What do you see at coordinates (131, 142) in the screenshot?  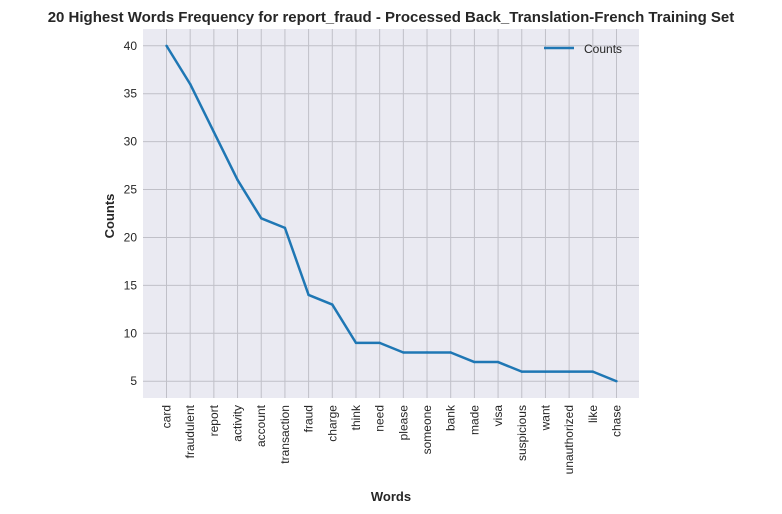 I see `y-tick-label: 30` at bounding box center [131, 142].